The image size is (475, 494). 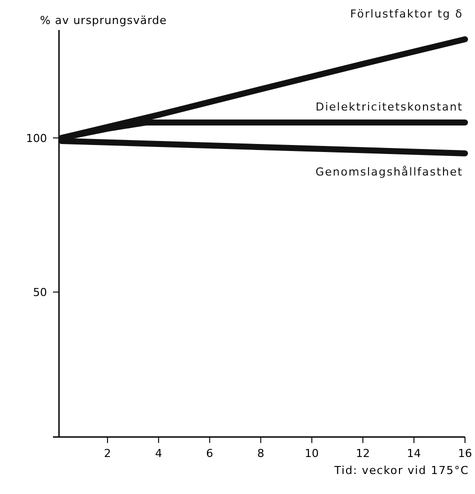 I want to click on x-axis-title: Tid: veckor vid 175°C, so click(x=401, y=470).